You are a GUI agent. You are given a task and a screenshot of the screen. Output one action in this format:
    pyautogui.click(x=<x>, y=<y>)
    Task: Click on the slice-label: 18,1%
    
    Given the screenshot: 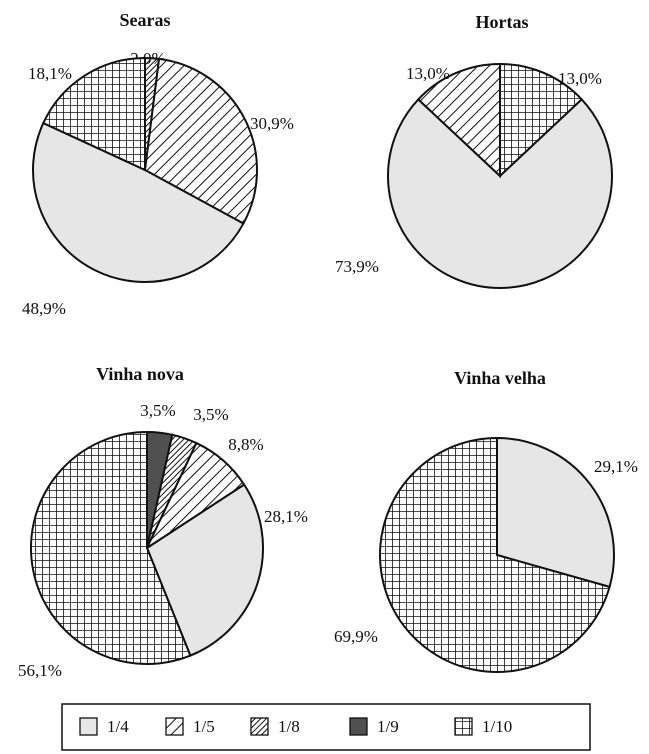 What is the action you would take?
    pyautogui.click(x=50, y=73)
    